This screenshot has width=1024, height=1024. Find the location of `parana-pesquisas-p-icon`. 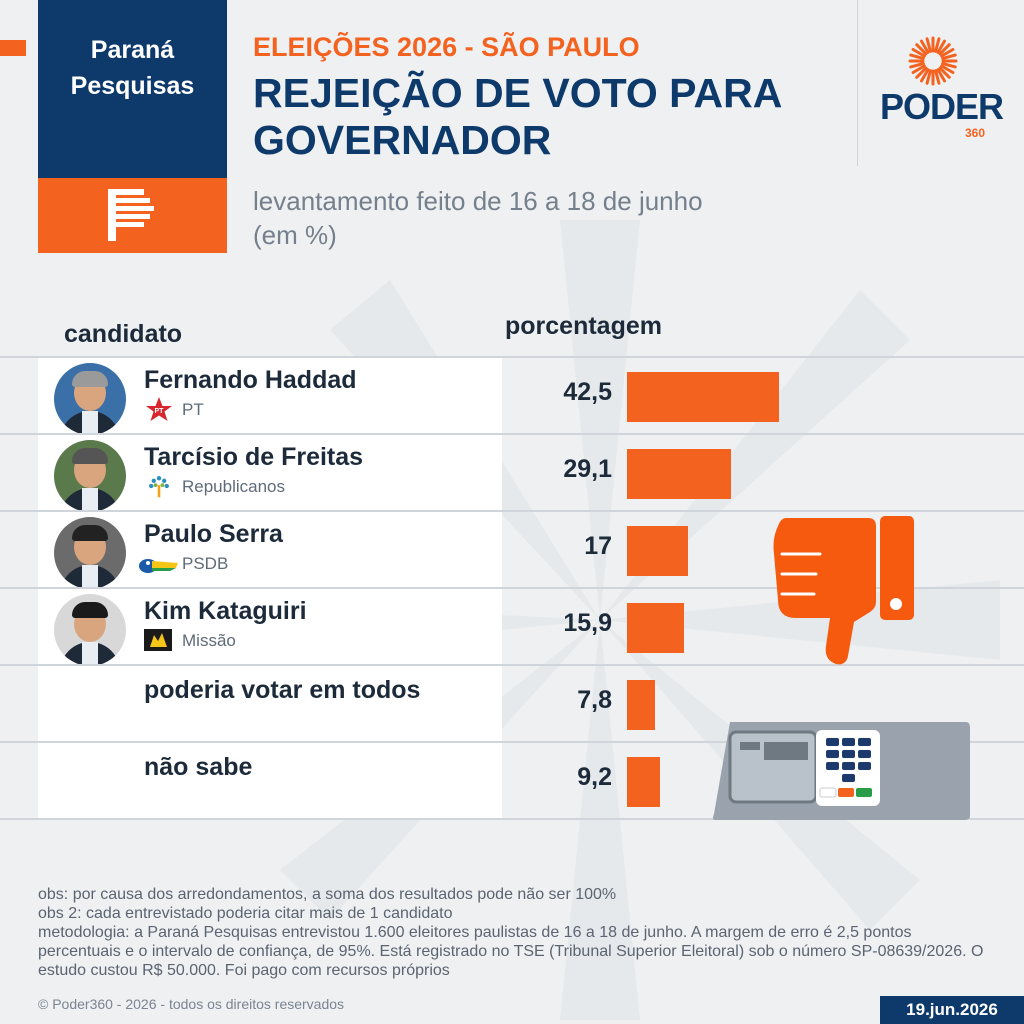

parana-pesquisas-p-icon is located at coordinates (131, 215).